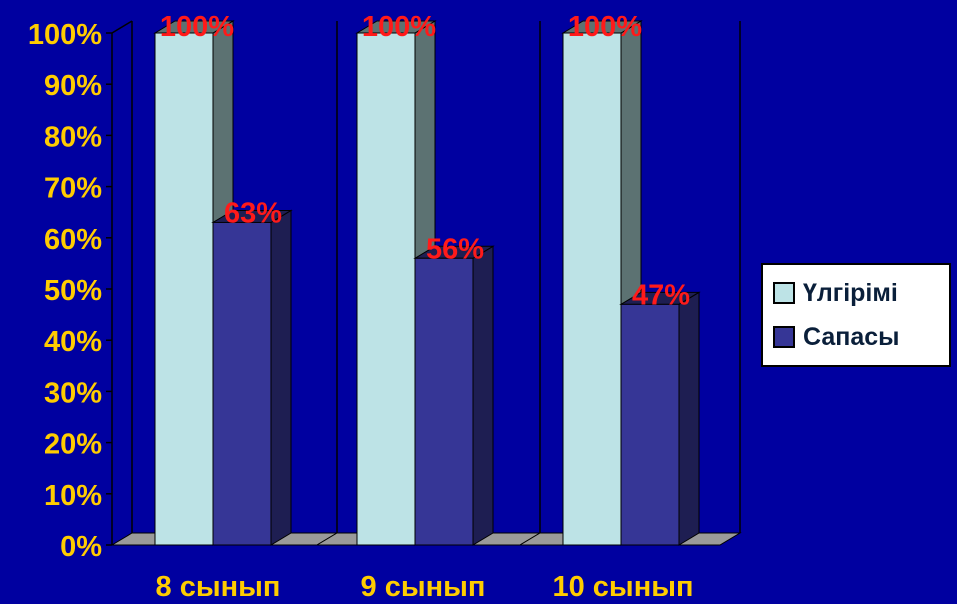 The width and height of the screenshot is (957, 604). Describe the element at coordinates (661, 295) in the screenshot. I see `data-label: 47%` at that location.